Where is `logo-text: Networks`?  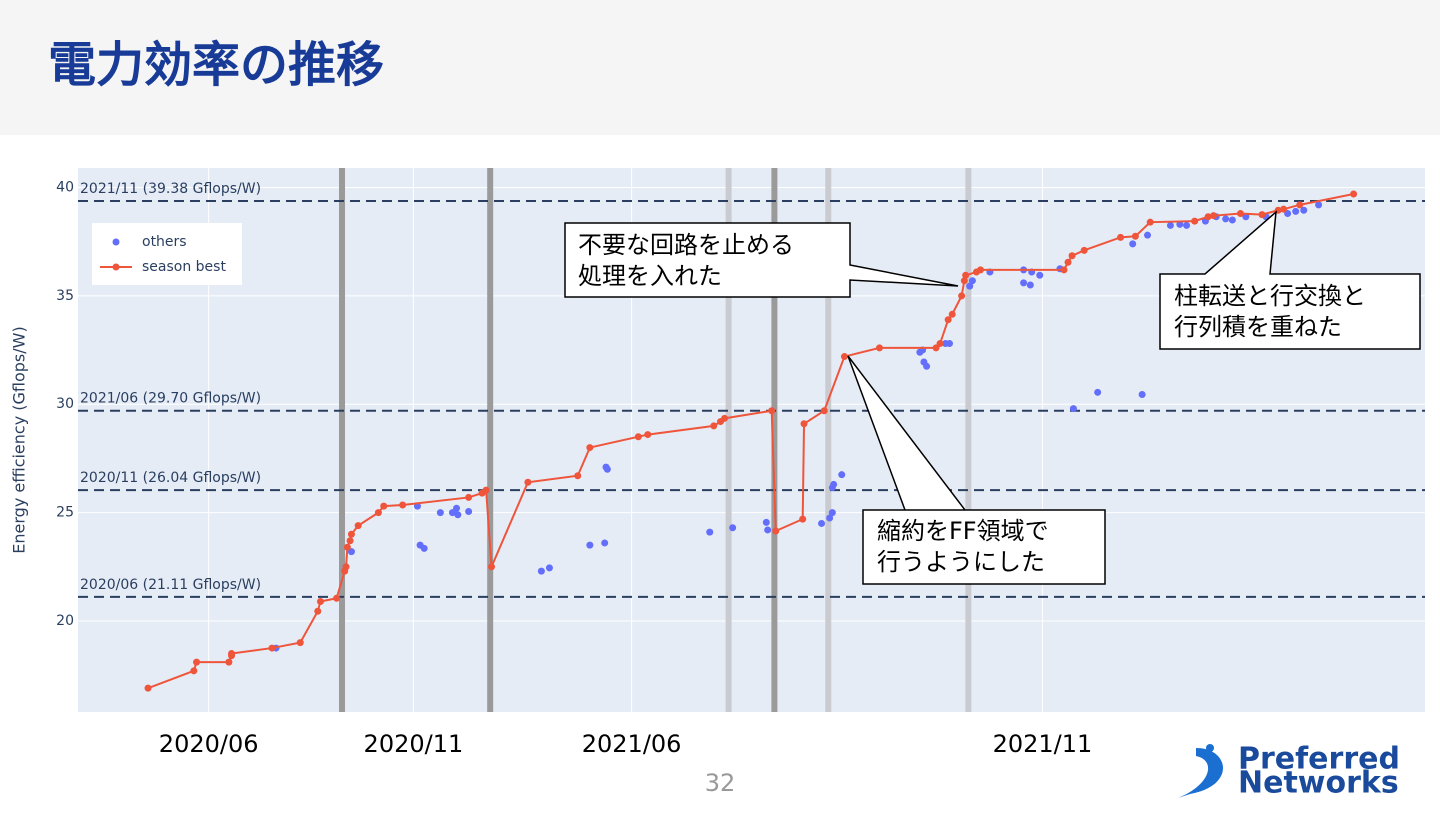
logo-text: Networks is located at coordinates (1318, 783).